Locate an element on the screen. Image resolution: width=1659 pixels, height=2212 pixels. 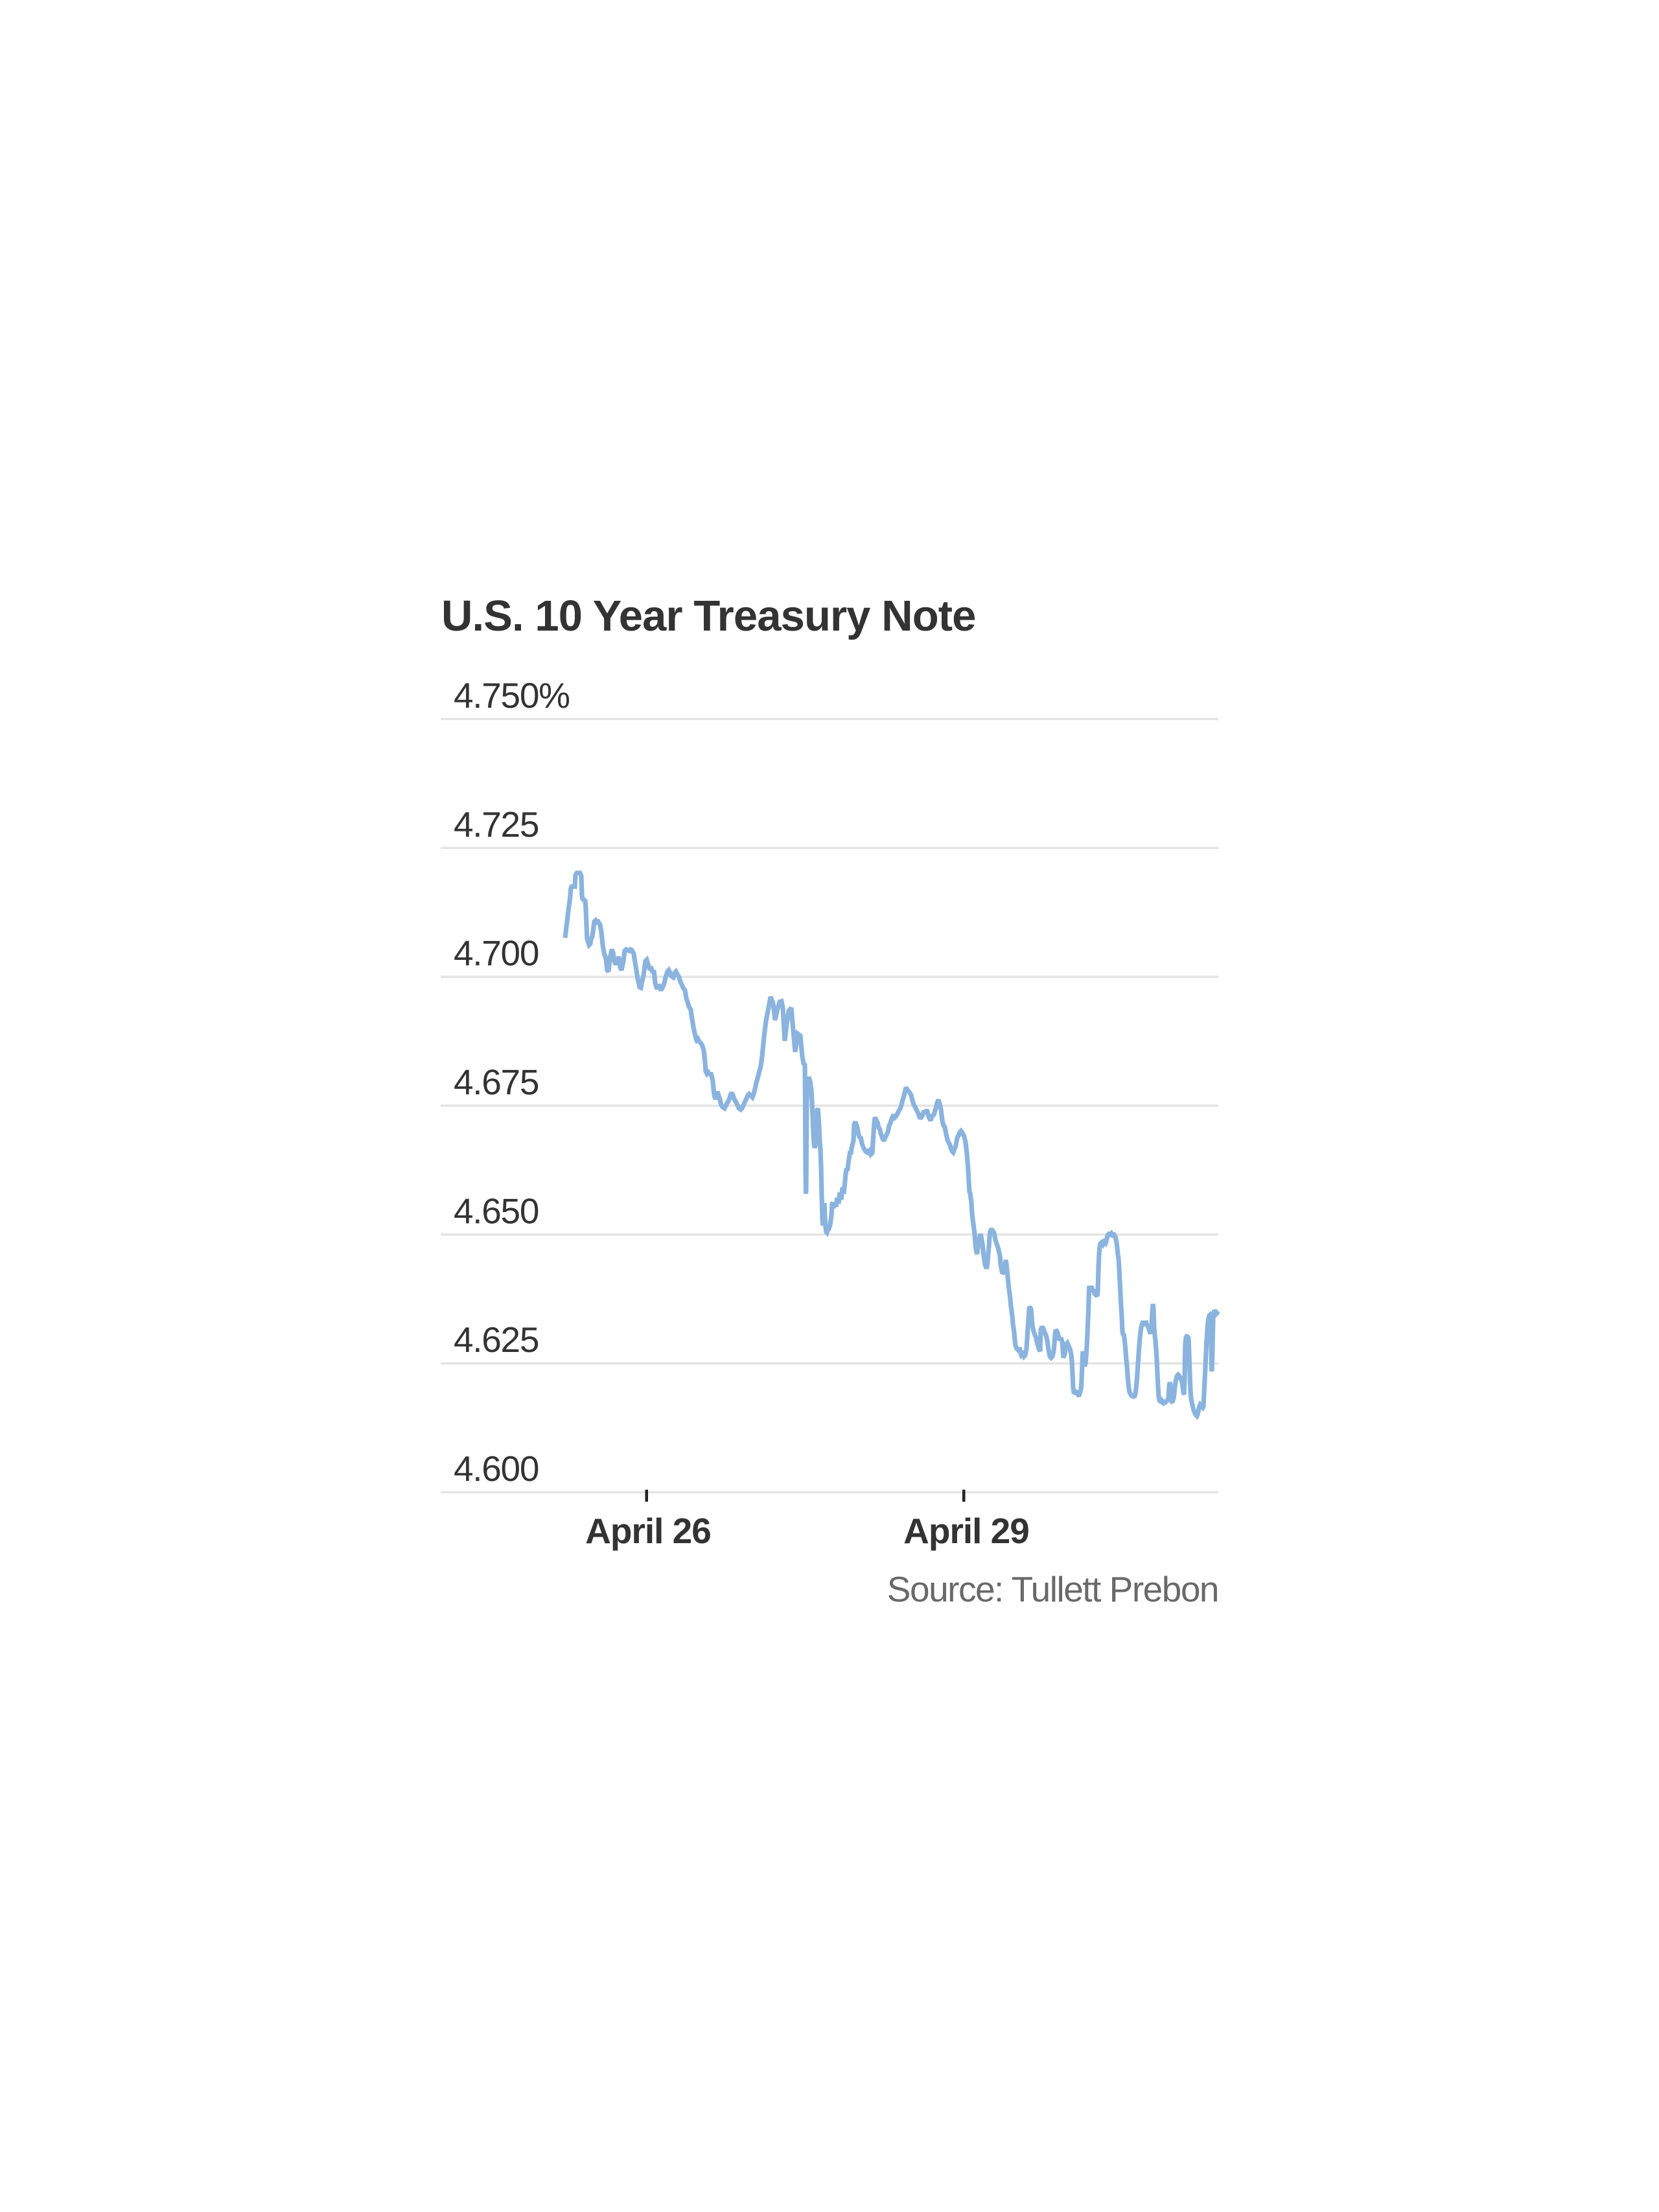
svg-text: April 29 is located at coordinates (966, 1531).